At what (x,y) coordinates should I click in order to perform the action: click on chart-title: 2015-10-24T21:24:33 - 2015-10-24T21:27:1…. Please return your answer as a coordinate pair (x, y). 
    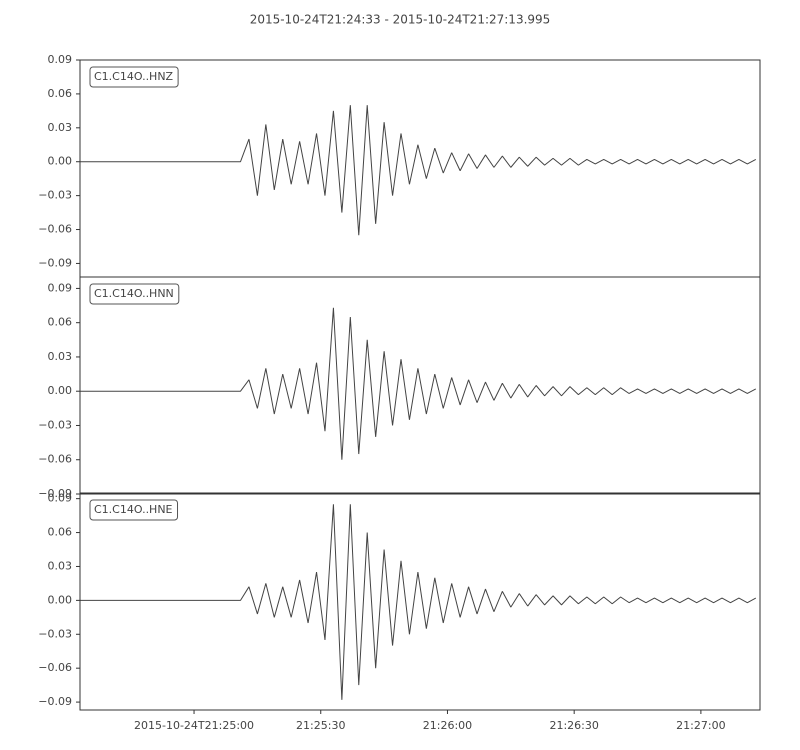
    Looking at the image, I should click on (400, 20).